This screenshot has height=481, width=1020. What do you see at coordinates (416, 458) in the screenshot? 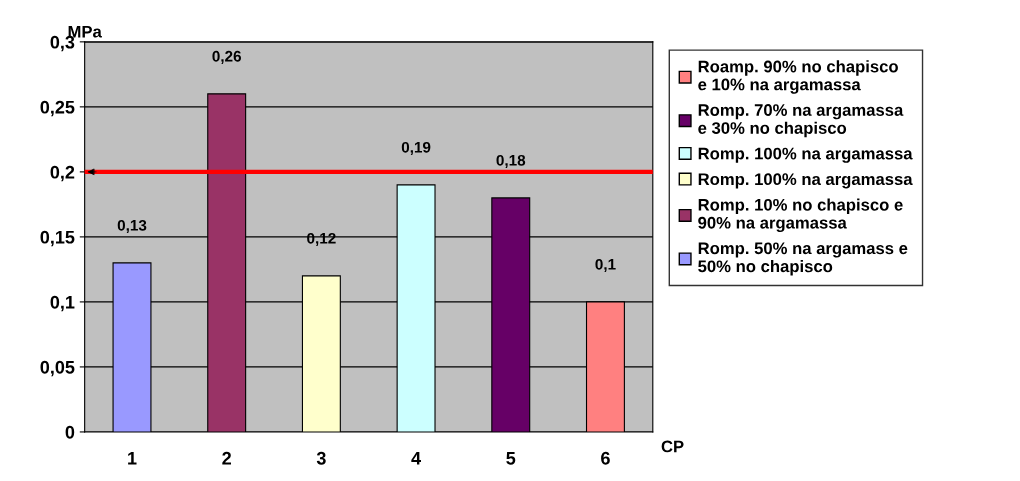
I see `x-tick-label: 4` at bounding box center [416, 458].